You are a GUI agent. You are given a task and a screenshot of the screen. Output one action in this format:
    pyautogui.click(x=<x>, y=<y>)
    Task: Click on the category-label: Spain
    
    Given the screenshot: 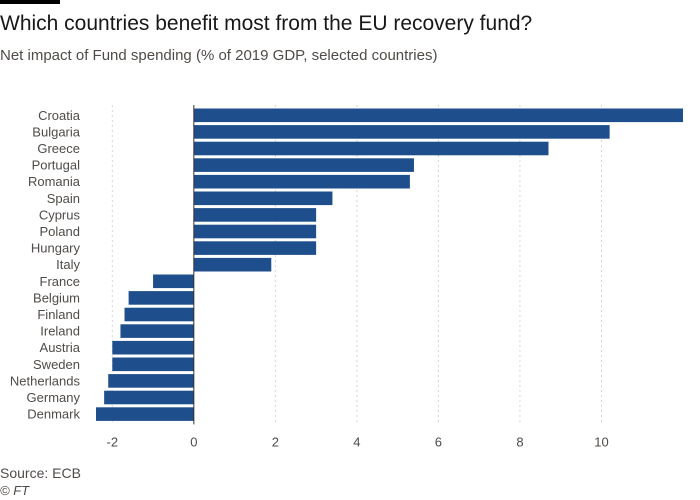 What is the action you would take?
    pyautogui.click(x=63, y=198)
    